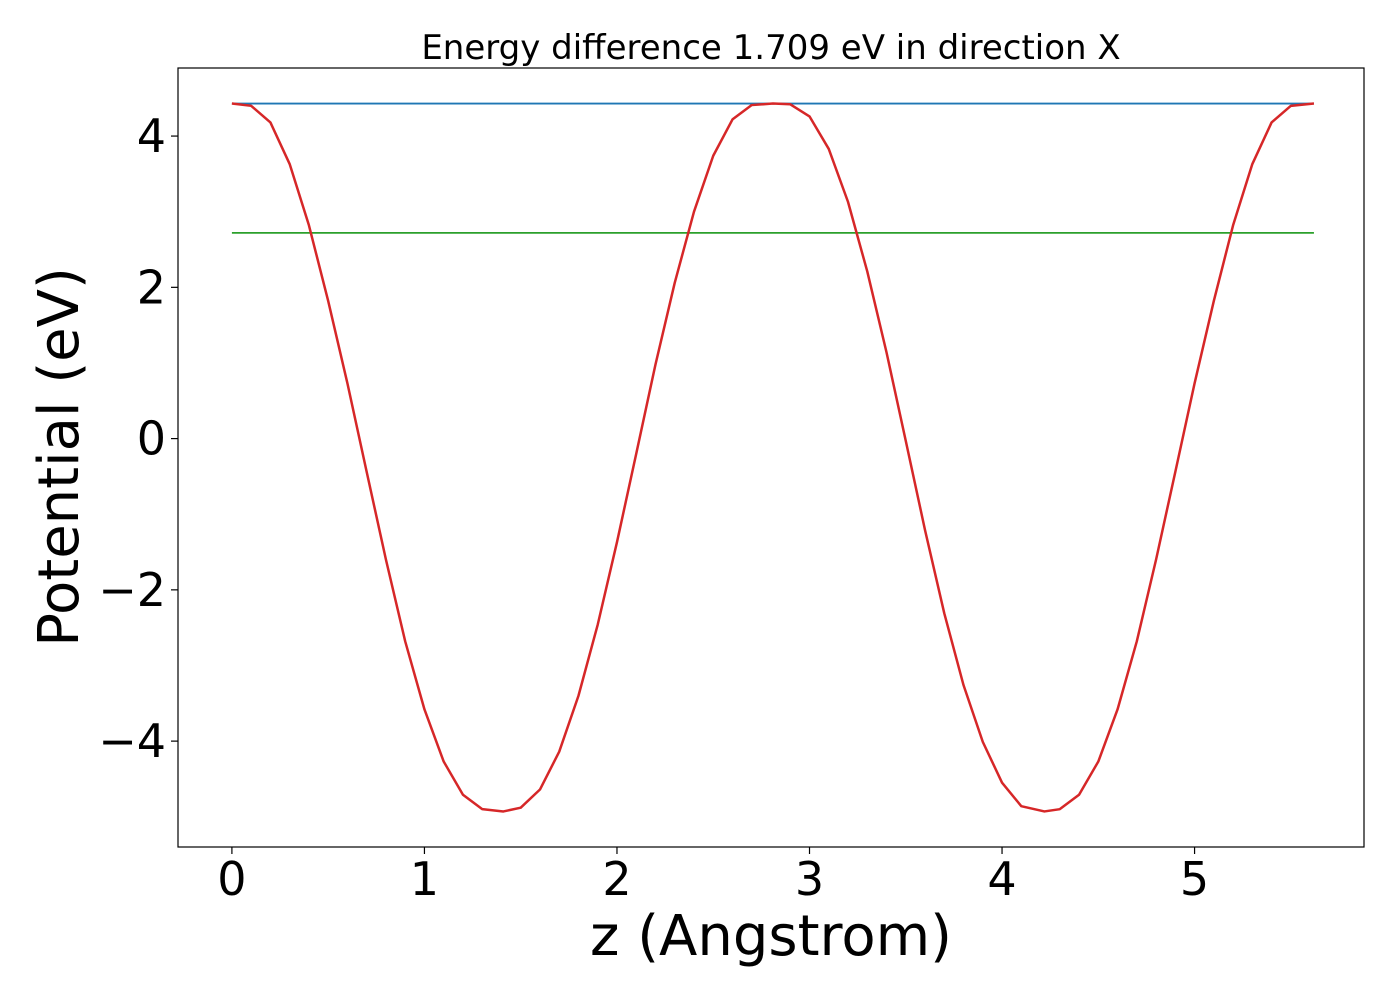  Describe the element at coordinates (132, 741) in the screenshot. I see `y-tick-label: −4` at that location.